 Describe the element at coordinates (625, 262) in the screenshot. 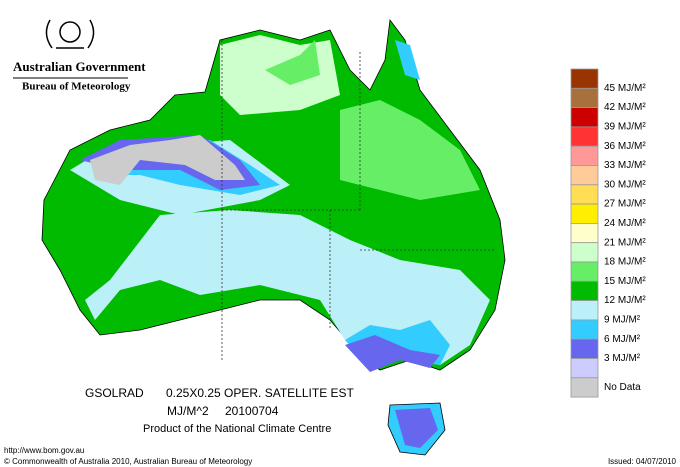

I see `legend-label: 18 MJ/M²` at that location.